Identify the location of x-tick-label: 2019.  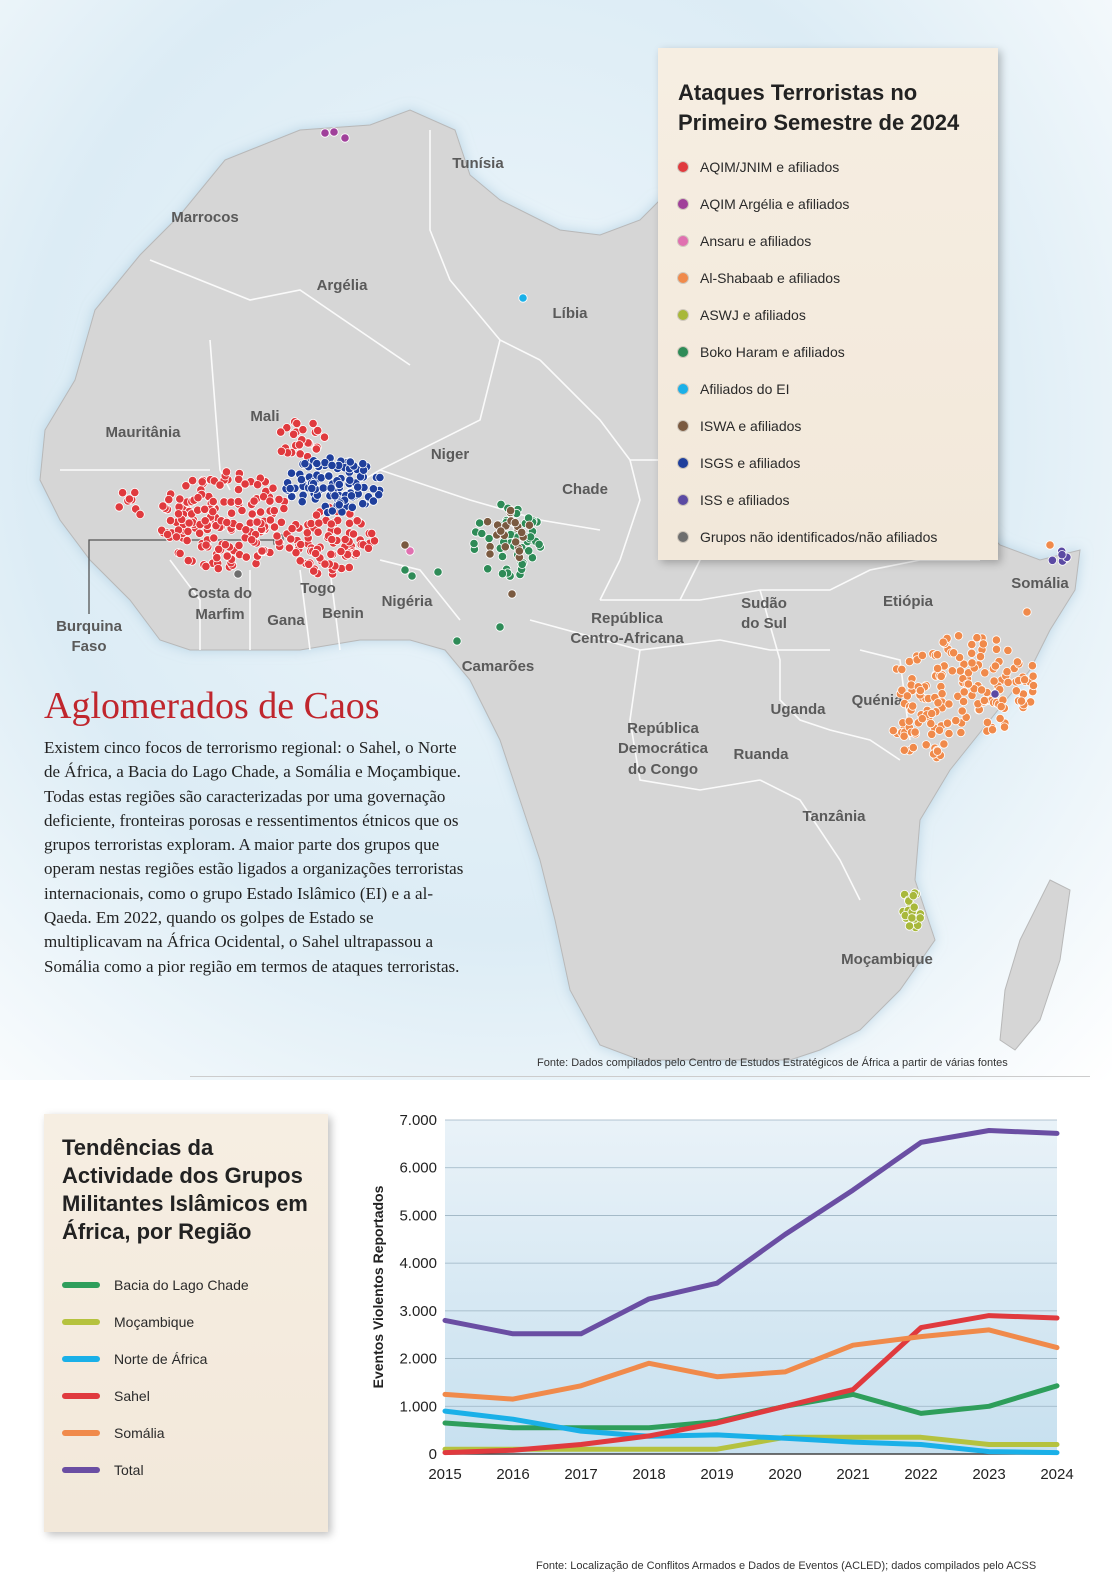
(716, 1474).